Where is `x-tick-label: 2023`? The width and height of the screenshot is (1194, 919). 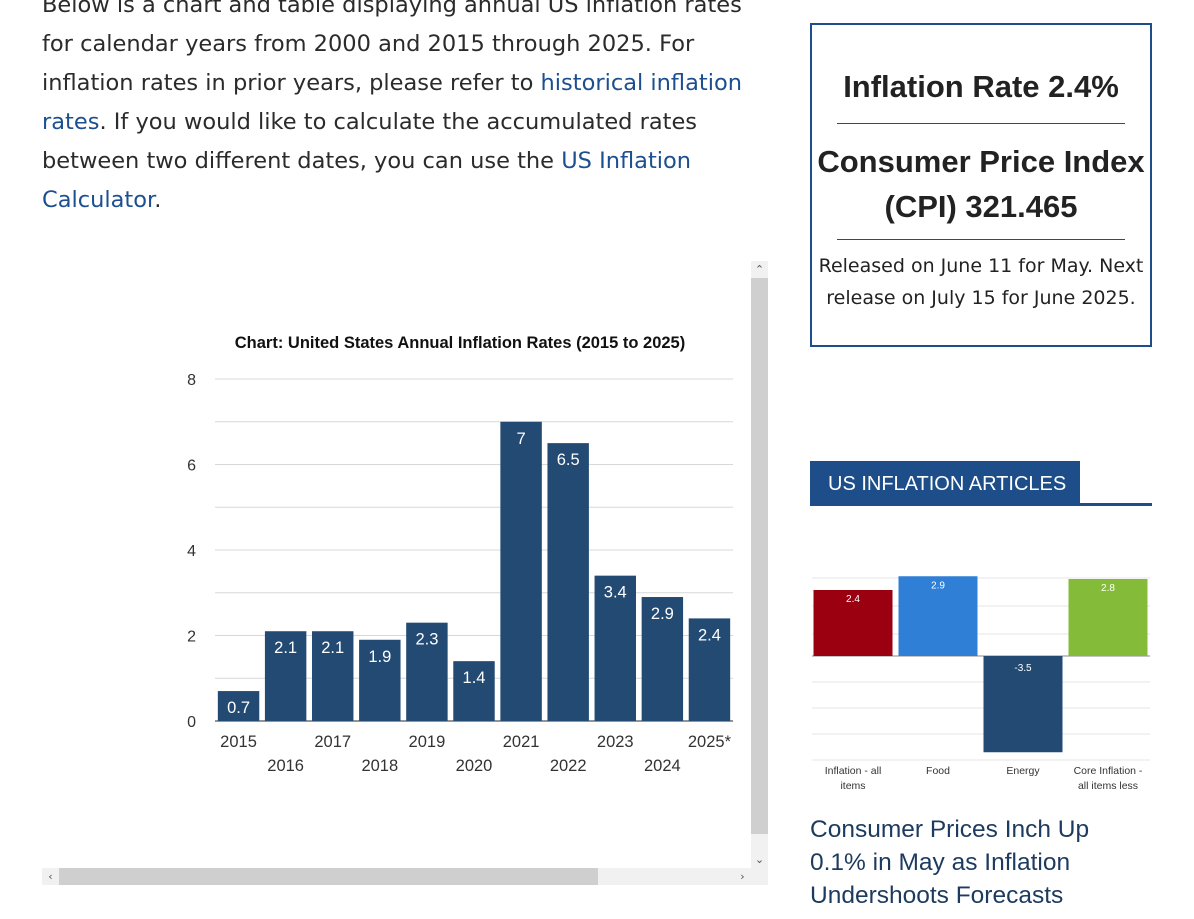 x-tick-label: 2023 is located at coordinates (615, 742).